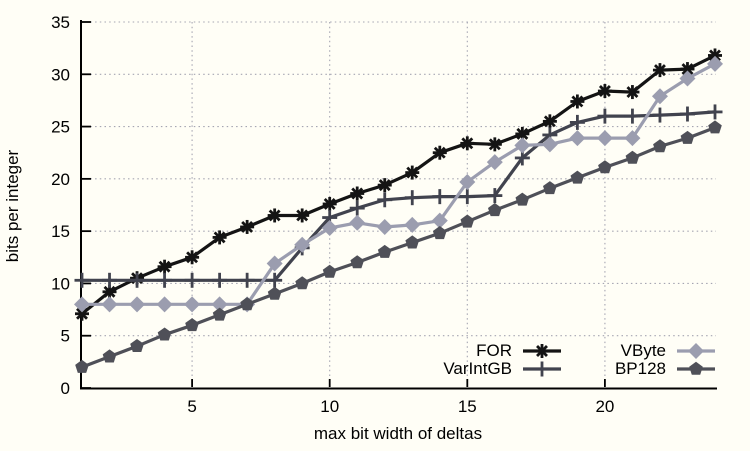 The height and width of the screenshot is (451, 750). I want to click on legend: FOR VByte VarIntGB BP128, so click(569, 359).